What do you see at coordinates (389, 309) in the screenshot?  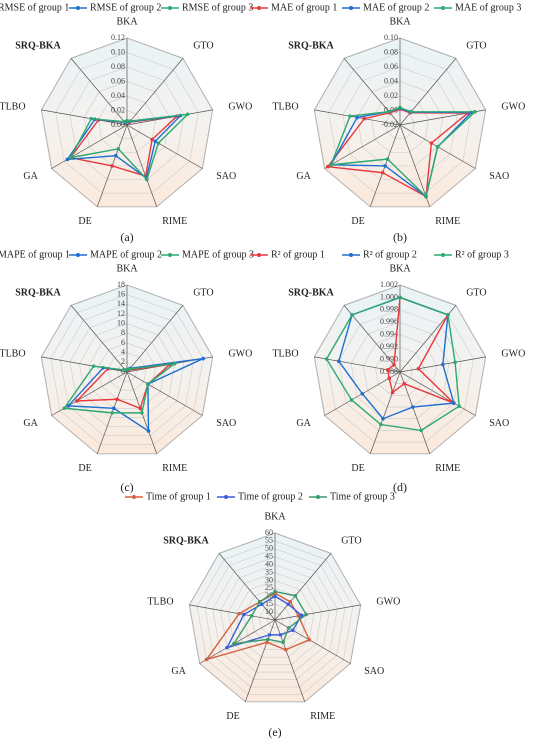 I see `y-tick-label: 0.998` at bounding box center [389, 309].